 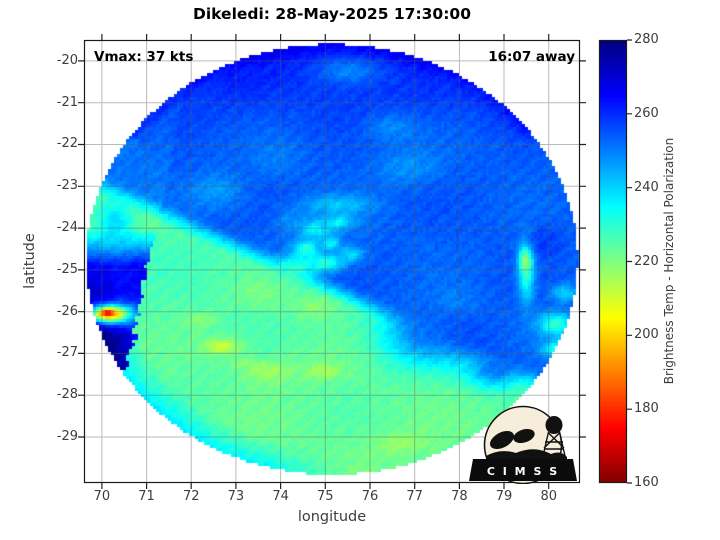 I want to click on y-tick-label: -27, so click(x=67, y=353).